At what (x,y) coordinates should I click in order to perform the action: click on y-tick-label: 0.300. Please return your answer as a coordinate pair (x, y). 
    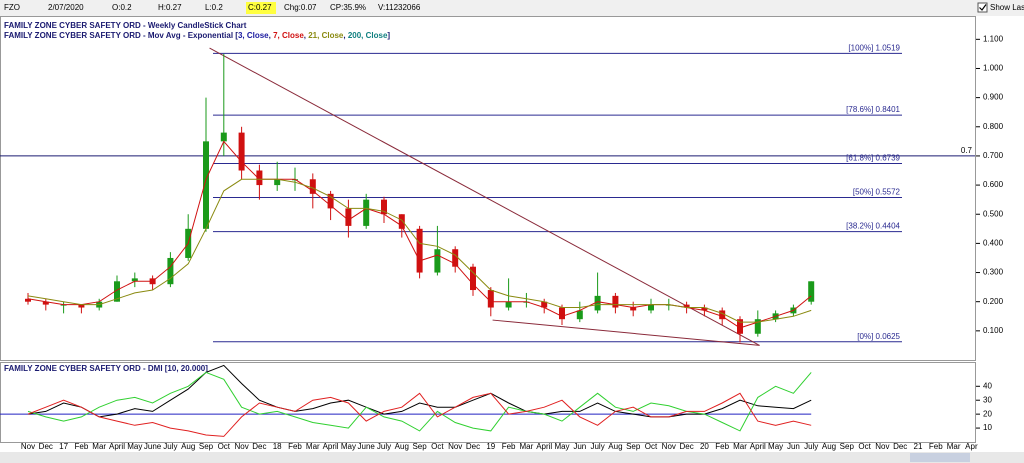
    Looking at the image, I should click on (993, 272).